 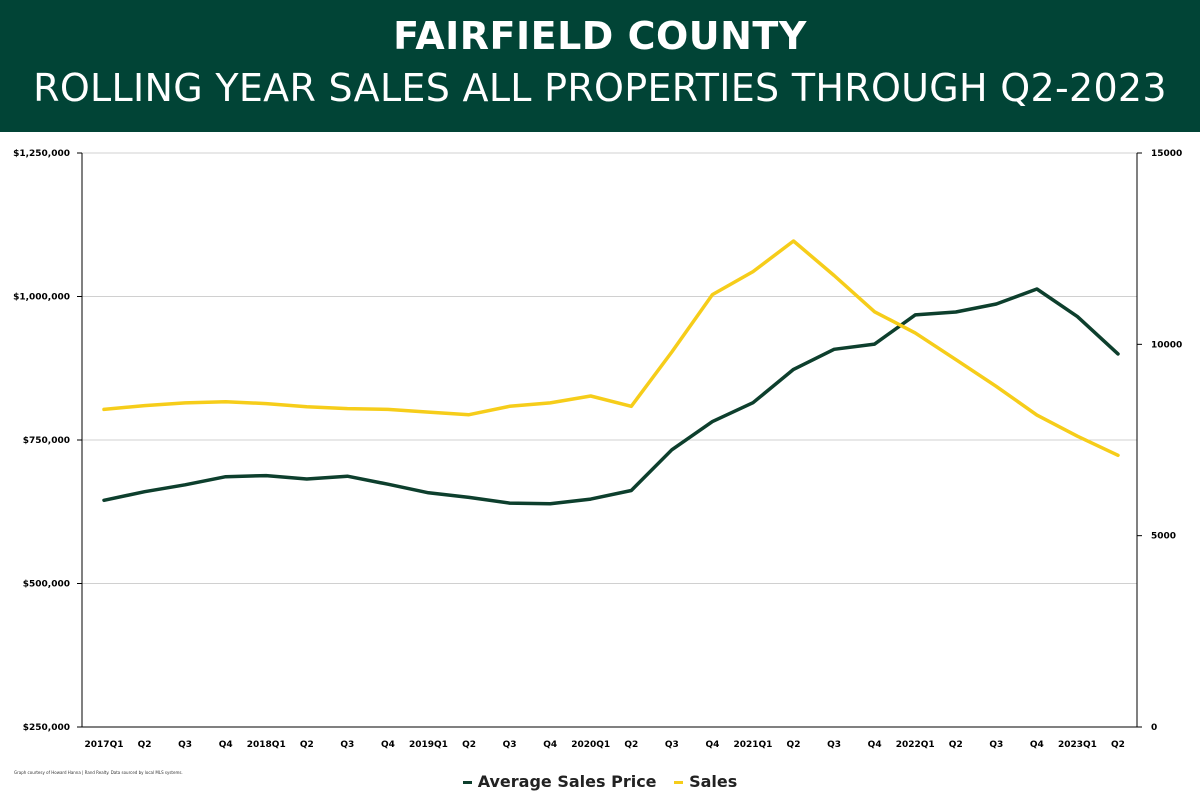 I want to click on y-right-tick-label: 0, so click(x=1154, y=728).